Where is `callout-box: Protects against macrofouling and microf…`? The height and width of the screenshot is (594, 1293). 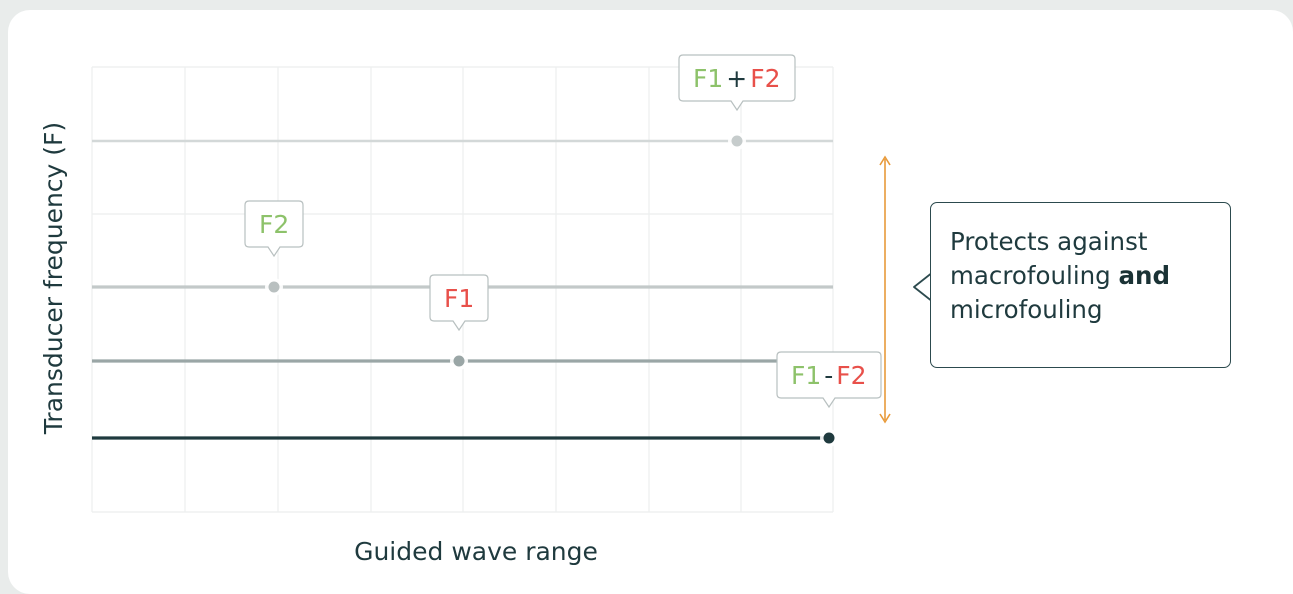 callout-box: Protects against macrofouling and microf… is located at coordinates (1080, 285).